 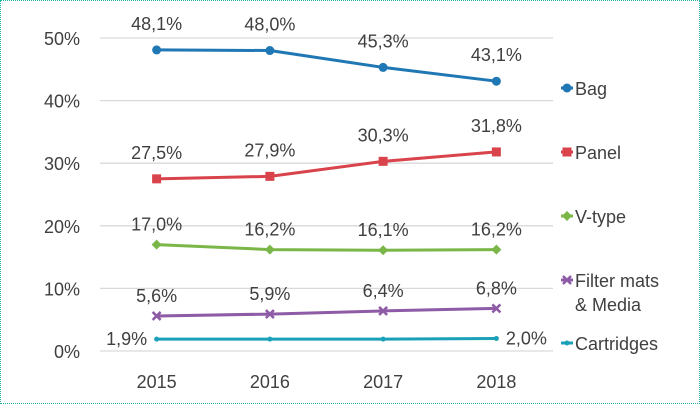 What do you see at coordinates (496, 288) in the screenshot?
I see `data-label: 6,8%` at bounding box center [496, 288].